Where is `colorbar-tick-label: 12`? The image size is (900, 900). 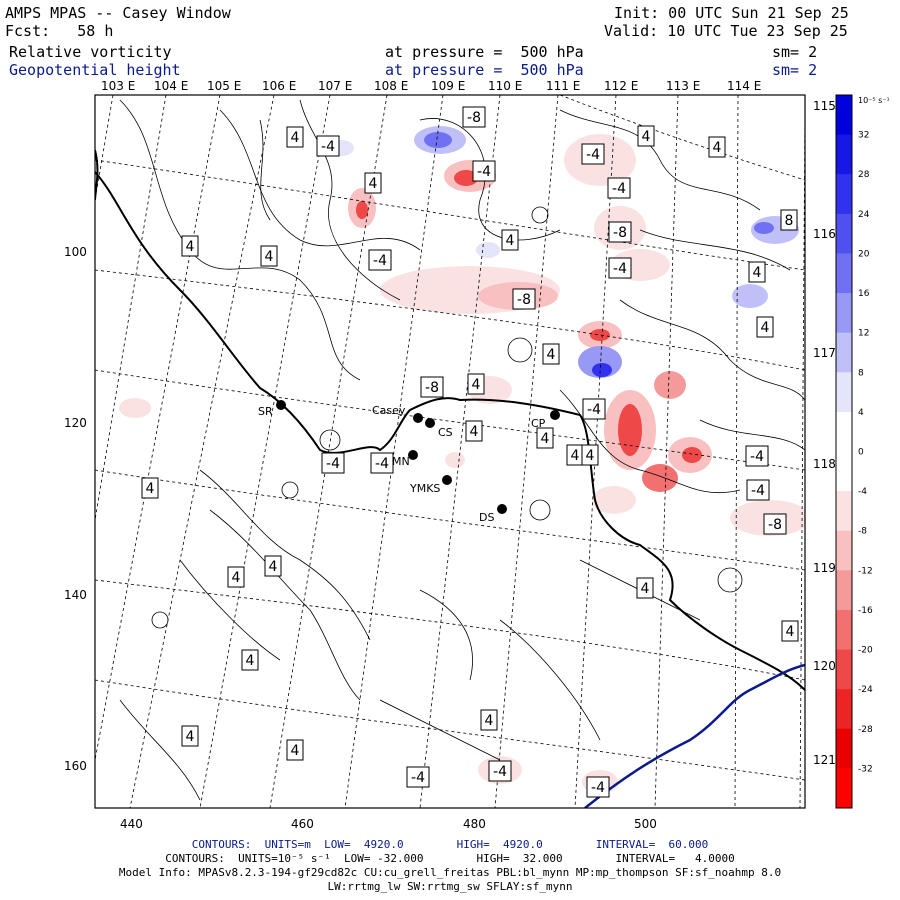 colorbar-tick-label: 12 is located at coordinates (863, 334).